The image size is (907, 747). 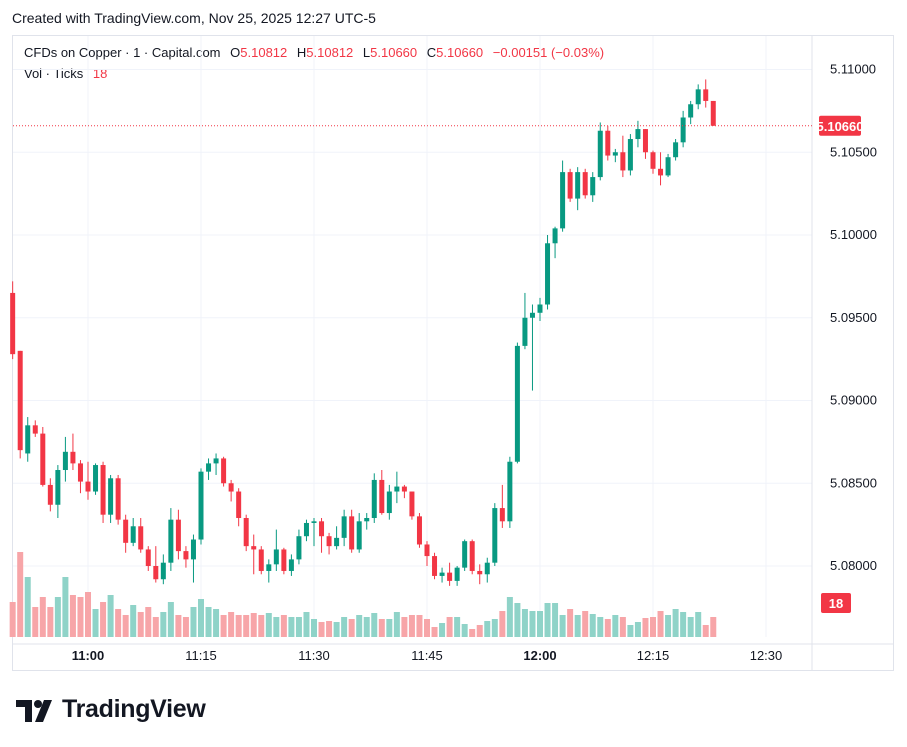 I want to click on low-label: L, so click(x=366, y=52).